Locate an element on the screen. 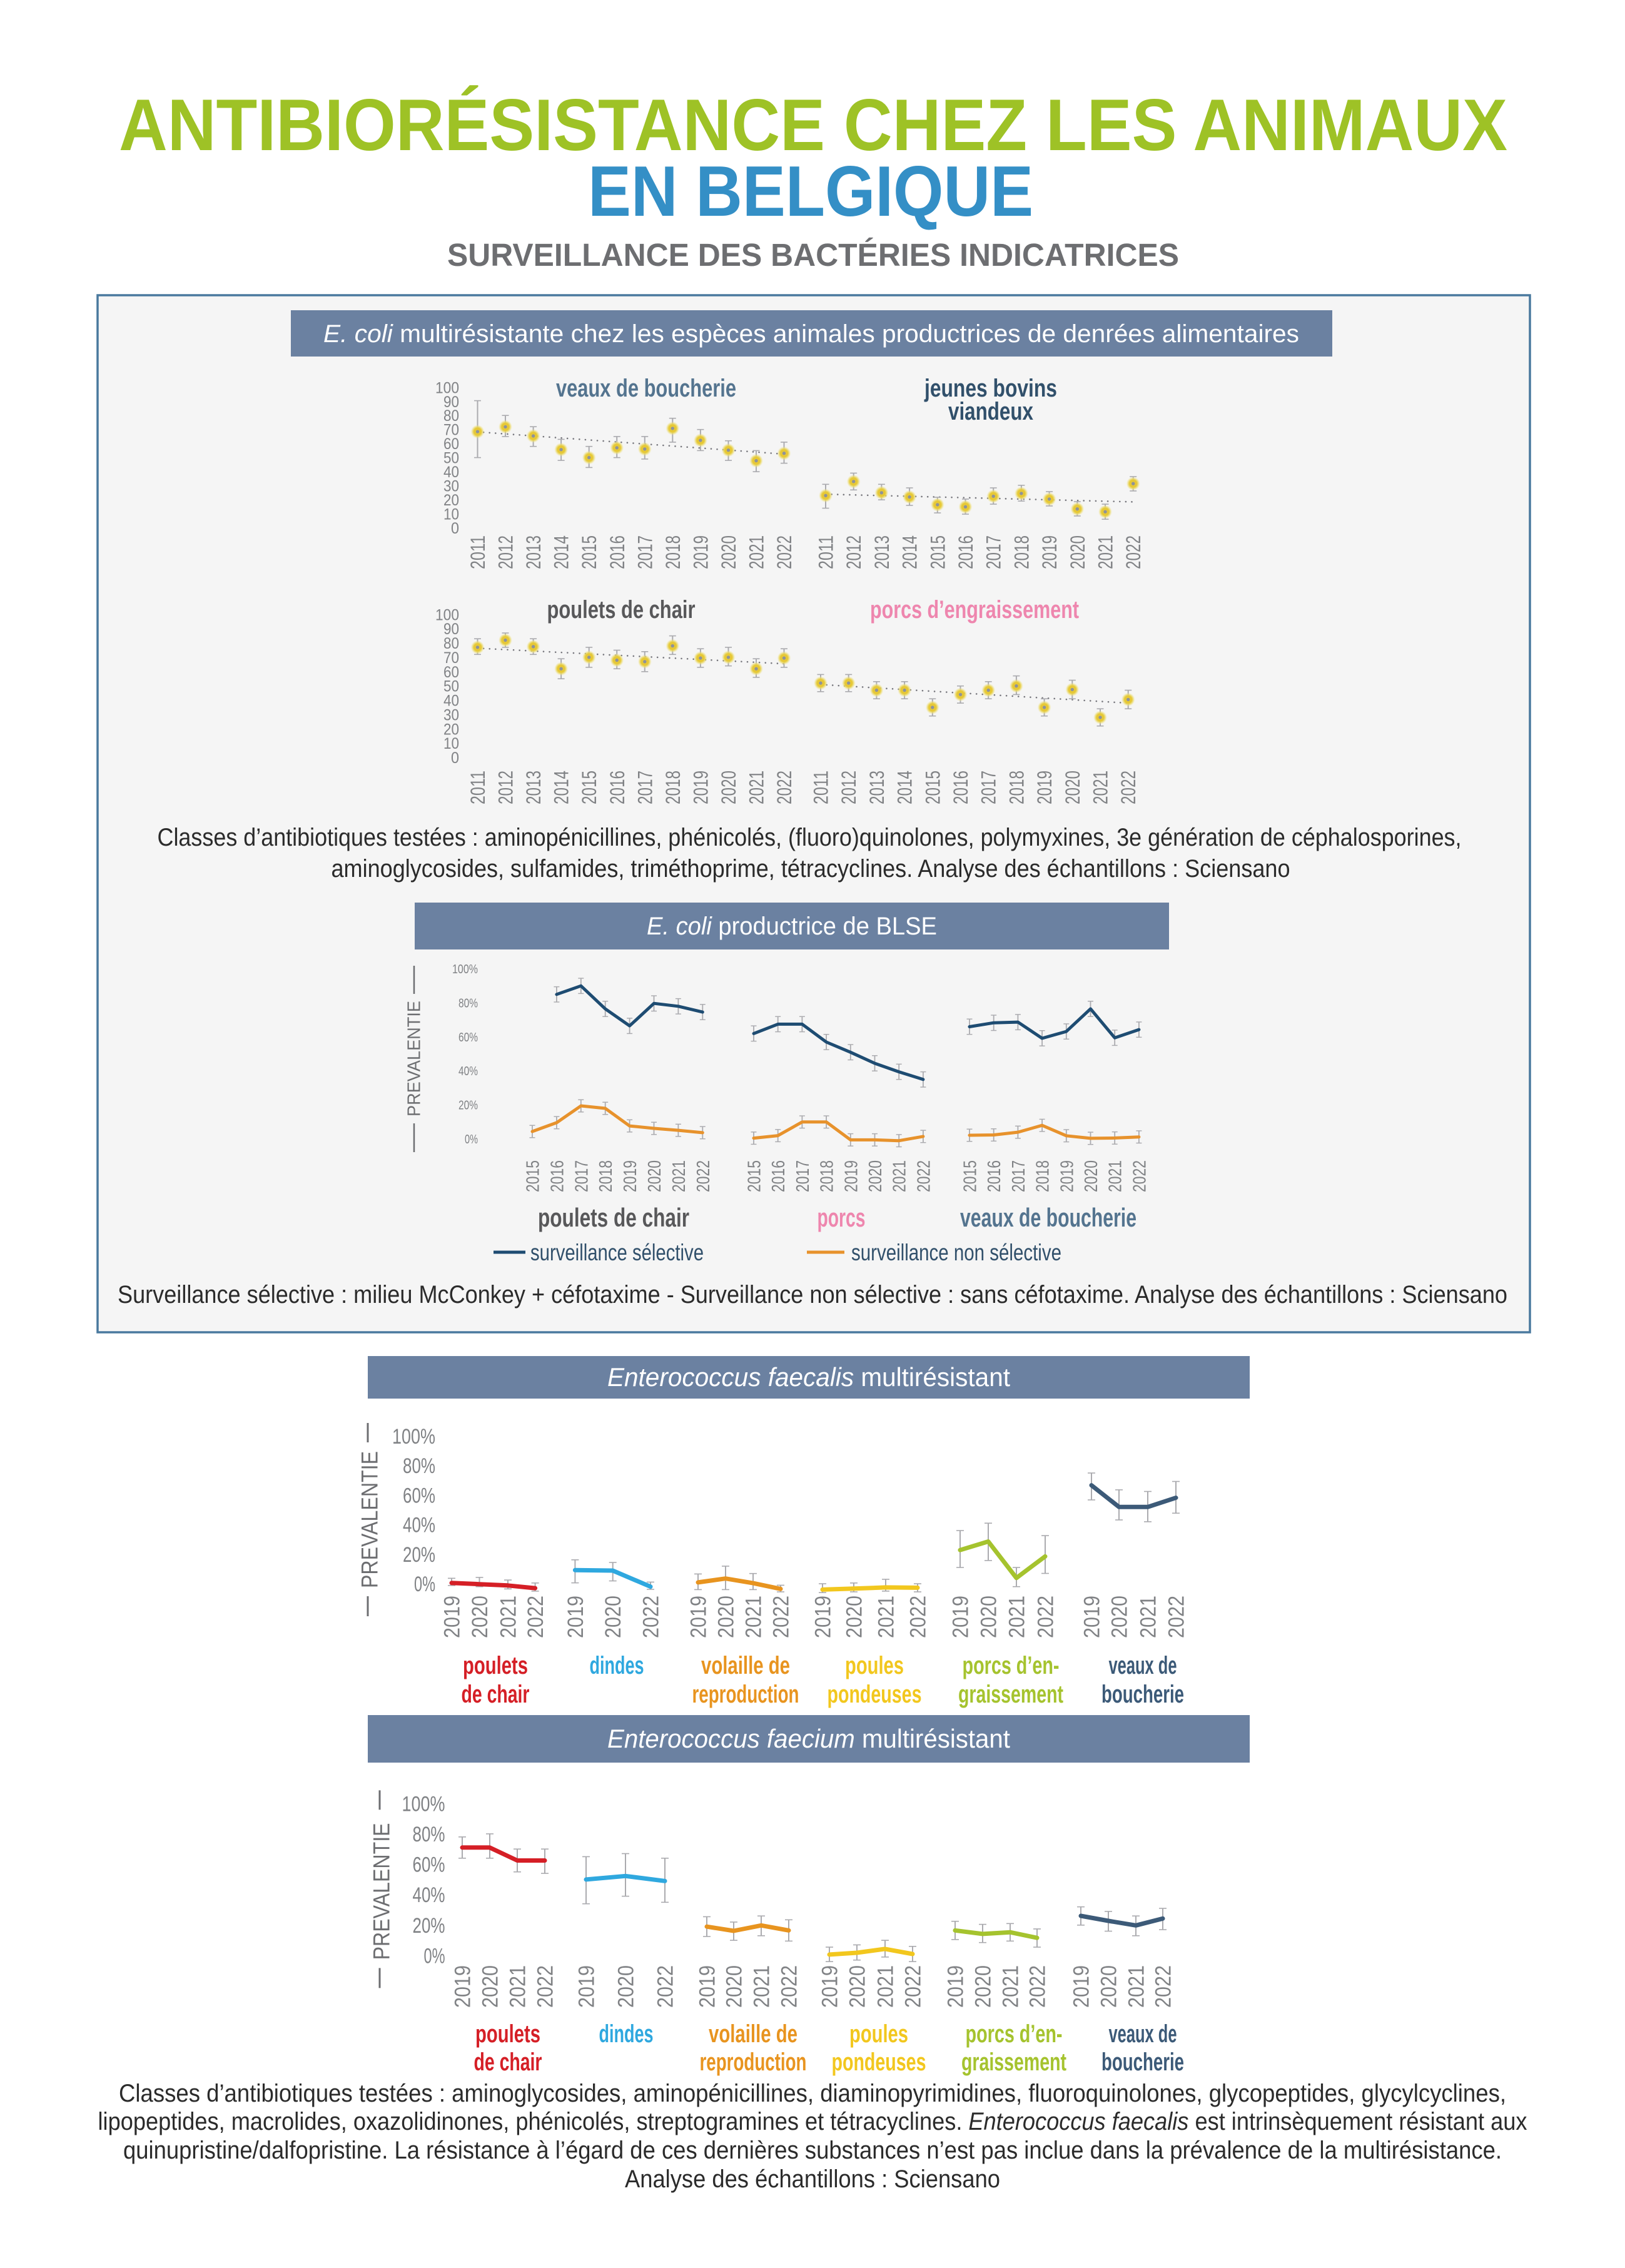  svg-text: surveillance non sélective is located at coordinates (956, 1252).